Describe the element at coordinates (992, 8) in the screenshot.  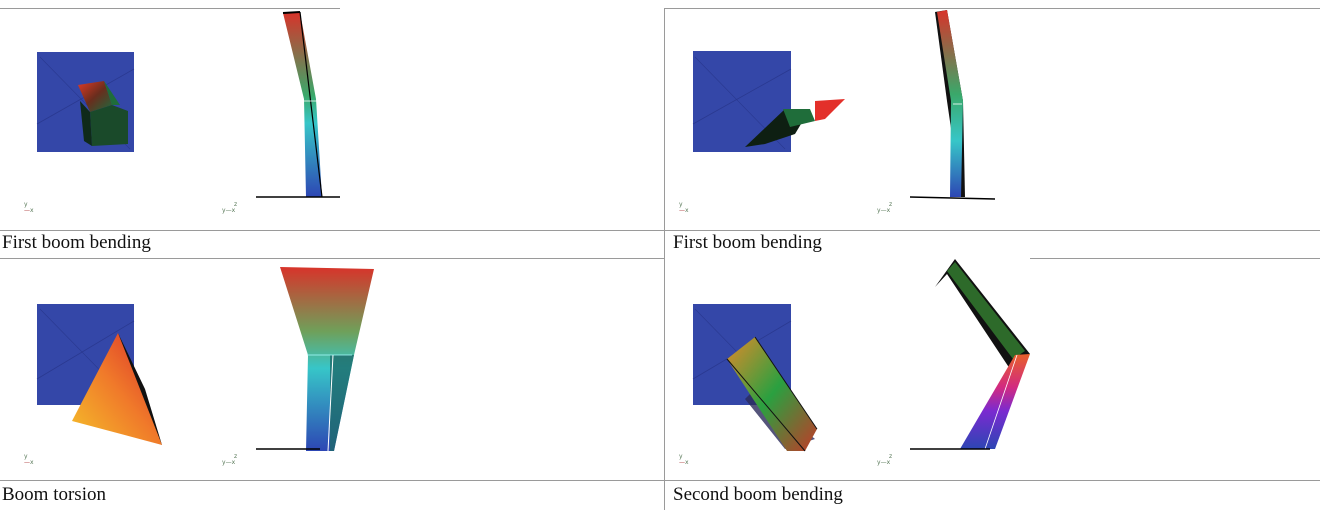
I see `grid-top-right-line` at that location.